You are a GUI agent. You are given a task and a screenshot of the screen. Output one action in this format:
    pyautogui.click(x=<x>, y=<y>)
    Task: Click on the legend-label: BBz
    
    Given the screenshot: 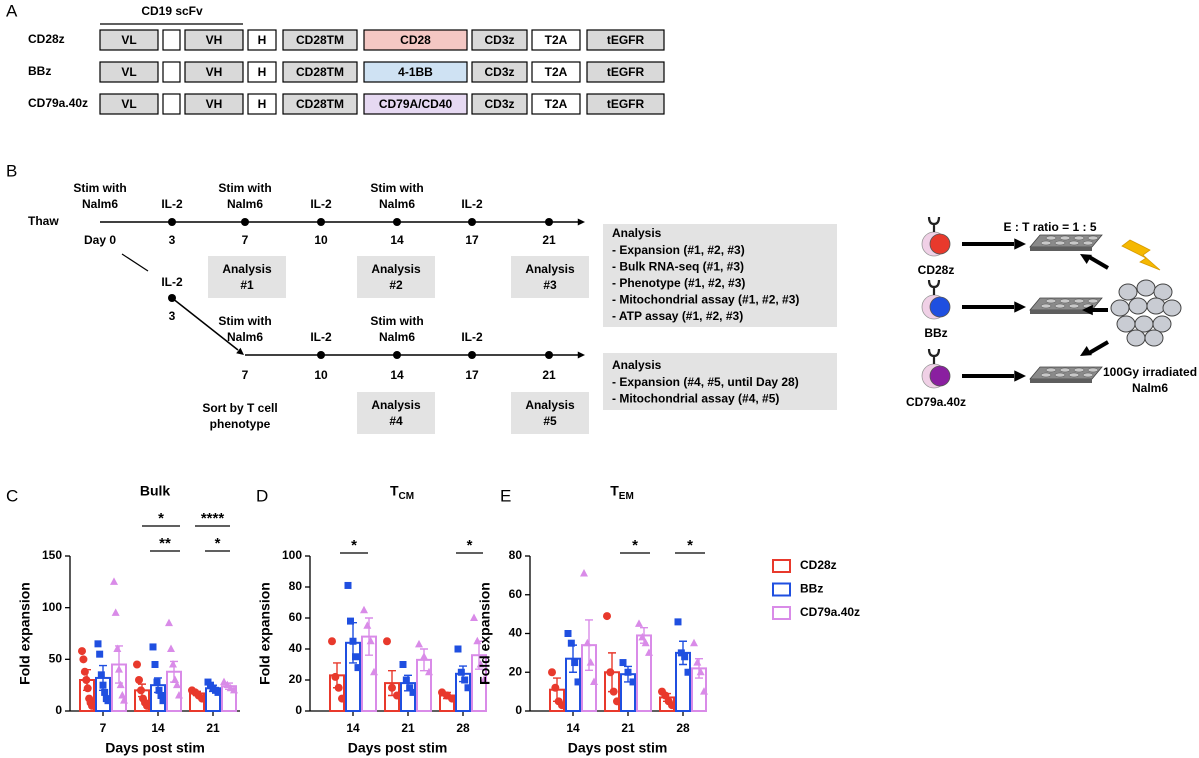 What is the action you would take?
    pyautogui.click(x=811, y=589)
    